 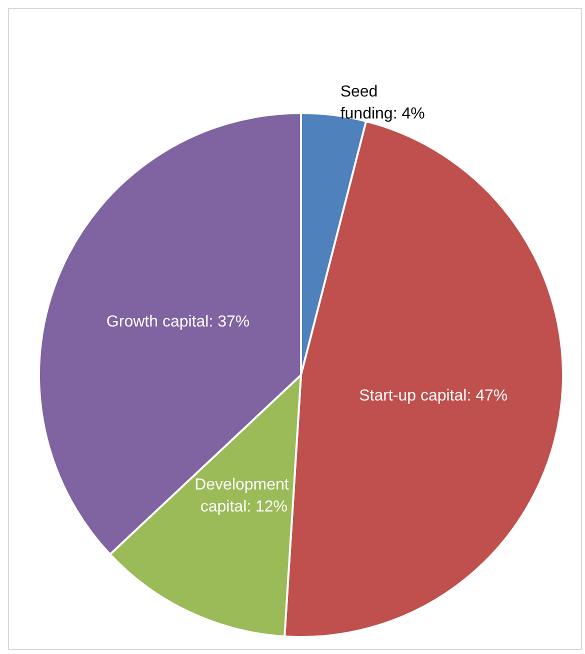 I want to click on slice-label: Start-up capital: 47%, so click(x=433, y=395).